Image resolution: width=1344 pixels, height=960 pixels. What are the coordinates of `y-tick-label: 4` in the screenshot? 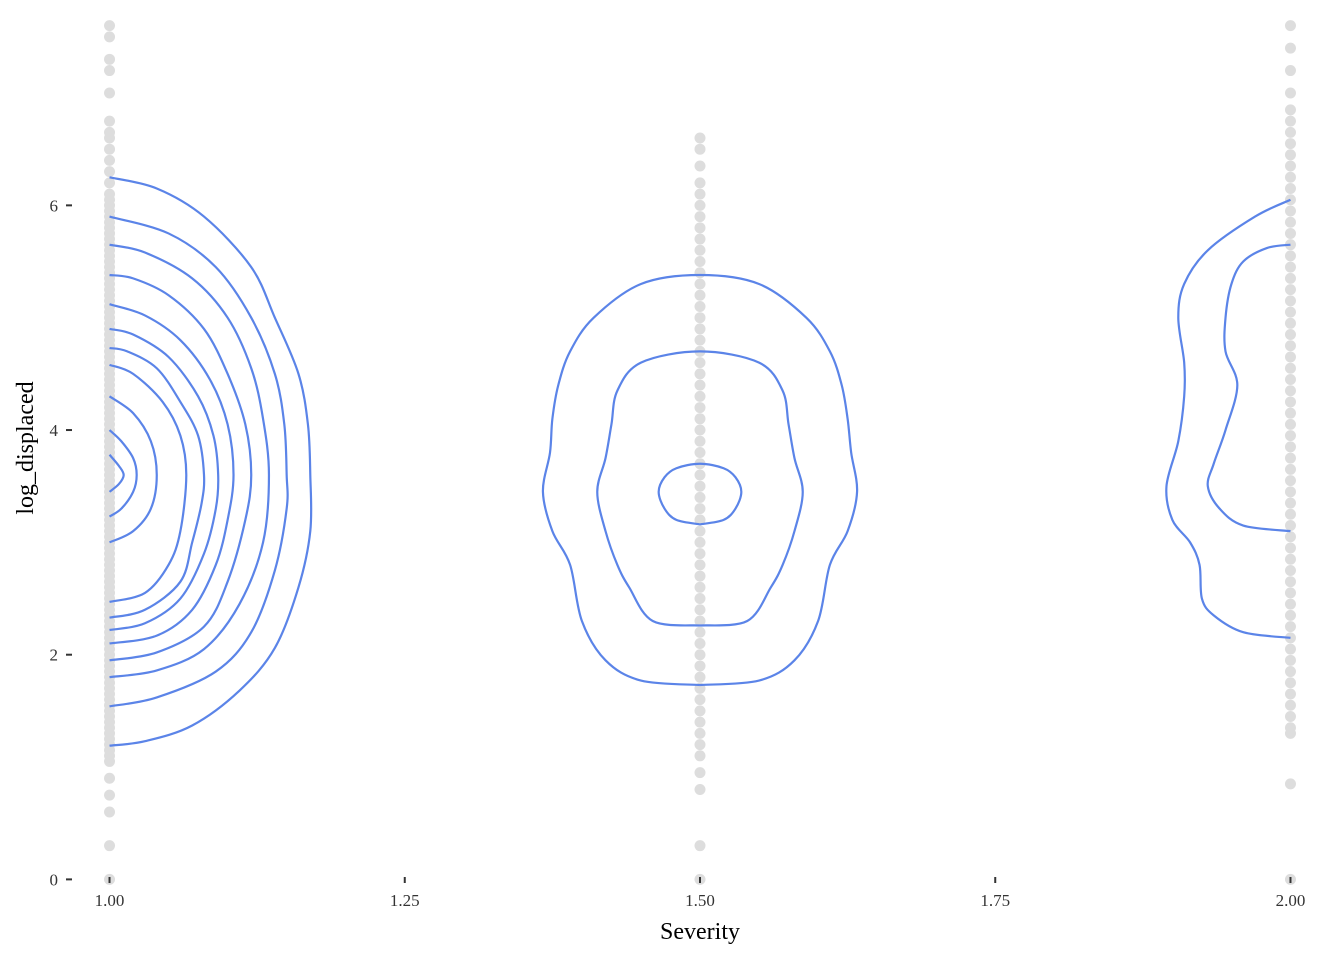 It's located at (54, 430).